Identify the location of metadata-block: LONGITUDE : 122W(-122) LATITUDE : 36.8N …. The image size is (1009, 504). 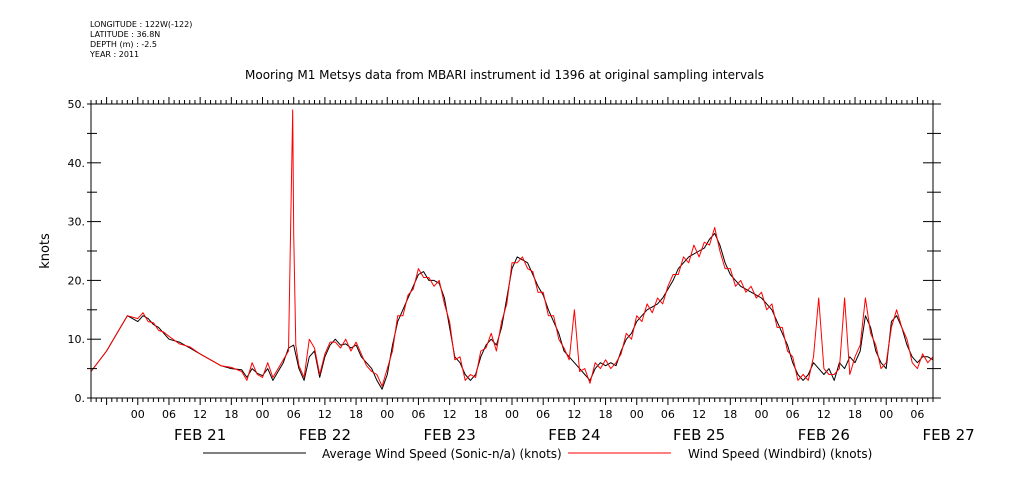
(141, 40).